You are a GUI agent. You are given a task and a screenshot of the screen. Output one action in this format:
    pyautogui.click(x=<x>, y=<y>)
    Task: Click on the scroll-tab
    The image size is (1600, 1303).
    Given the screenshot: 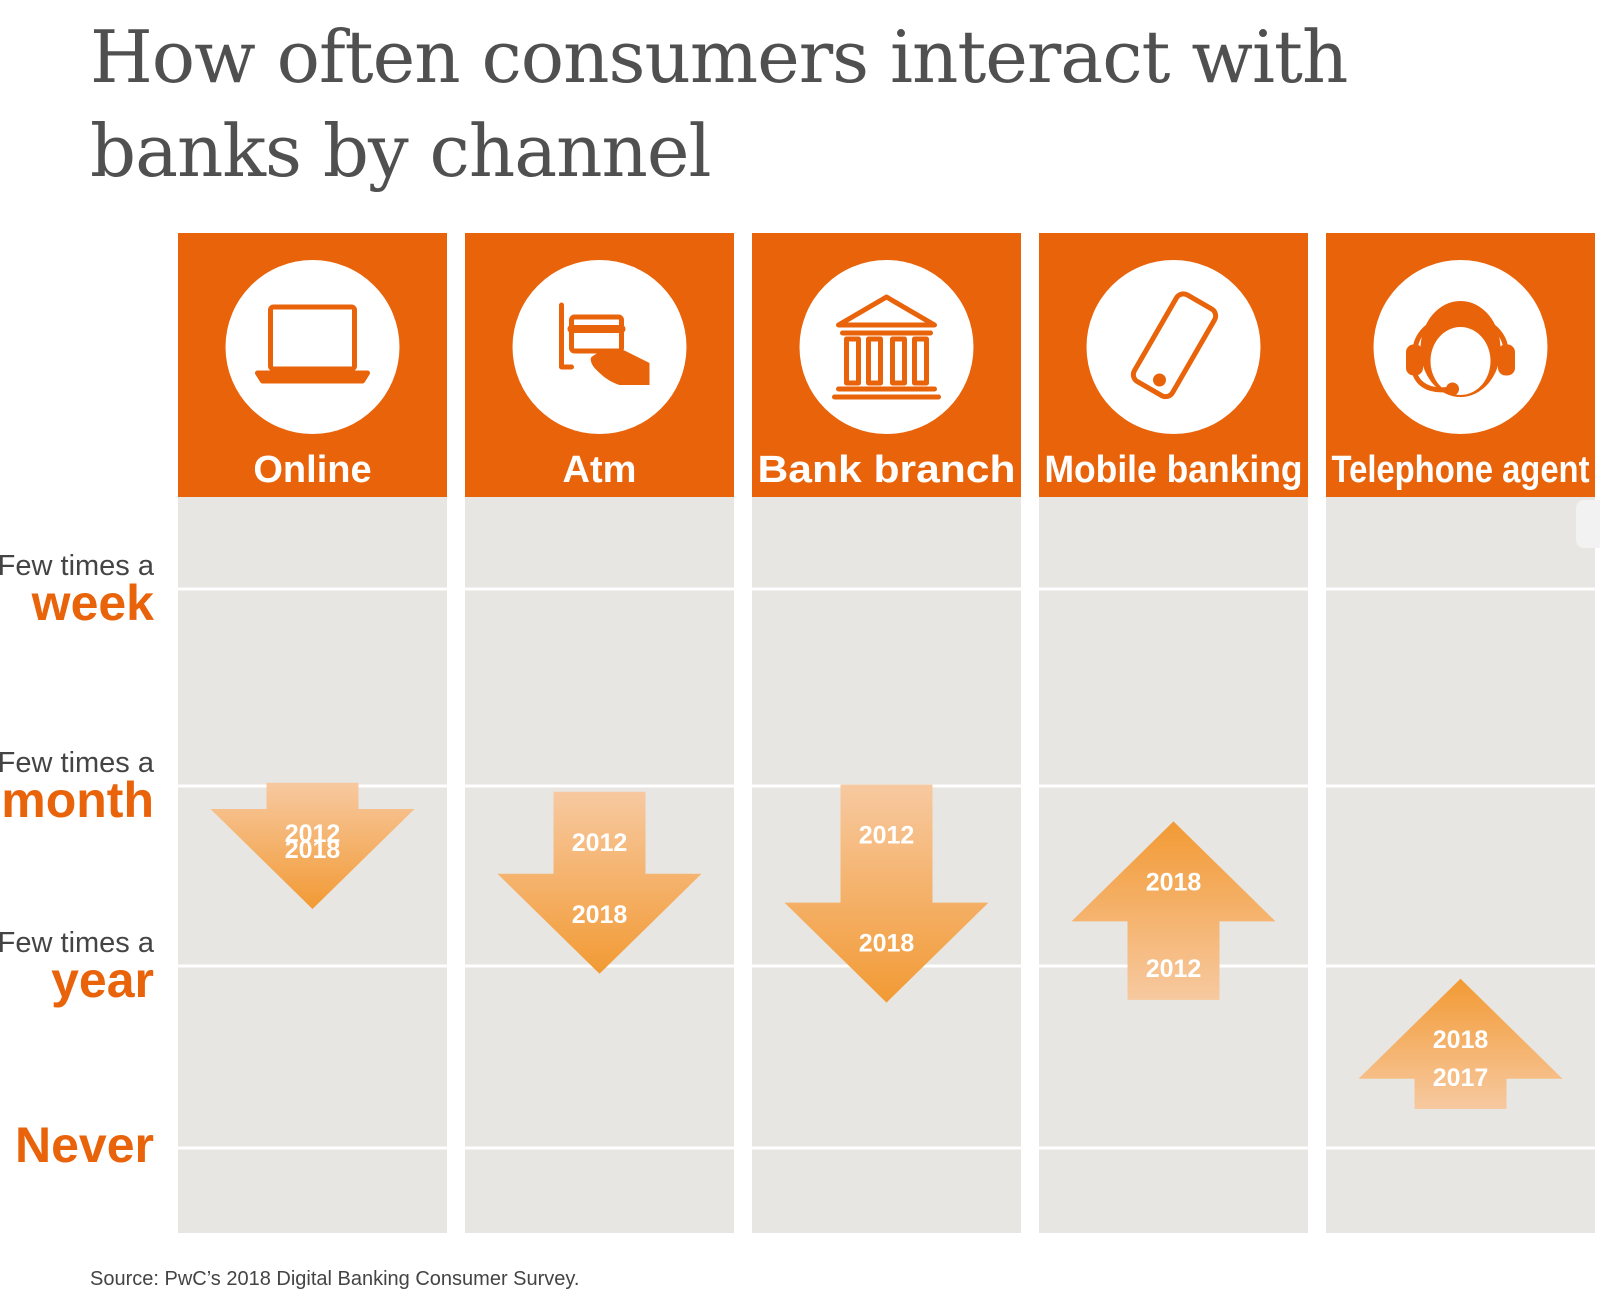 What is the action you would take?
    pyautogui.click(x=1588, y=524)
    